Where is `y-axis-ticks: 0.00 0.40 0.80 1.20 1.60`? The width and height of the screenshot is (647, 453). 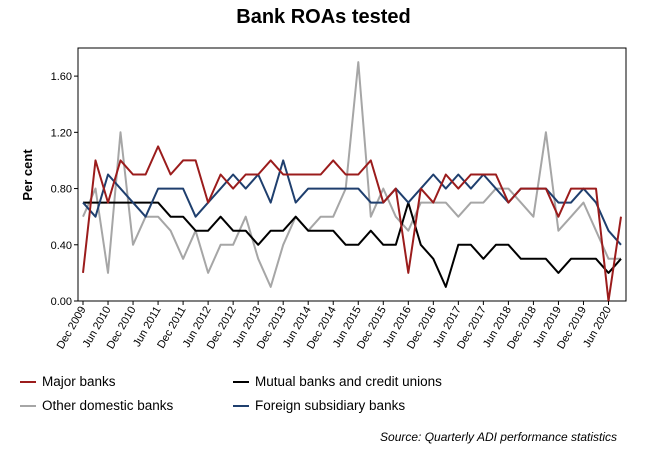 y-axis-ticks: 0.00 0.40 0.80 1.20 1.60 is located at coordinates (64, 189).